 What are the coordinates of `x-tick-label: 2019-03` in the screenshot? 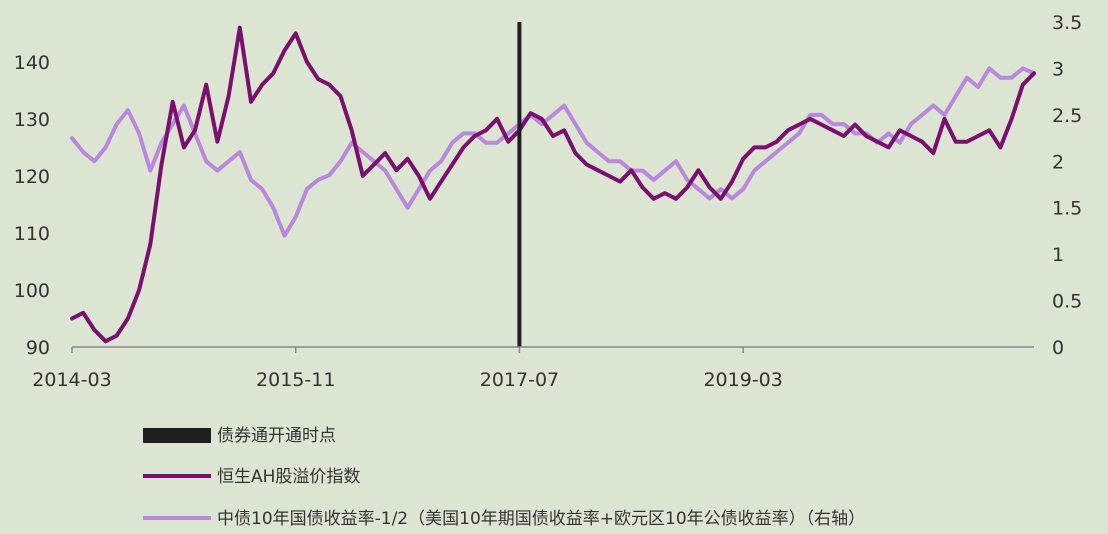 It's located at (742, 380).